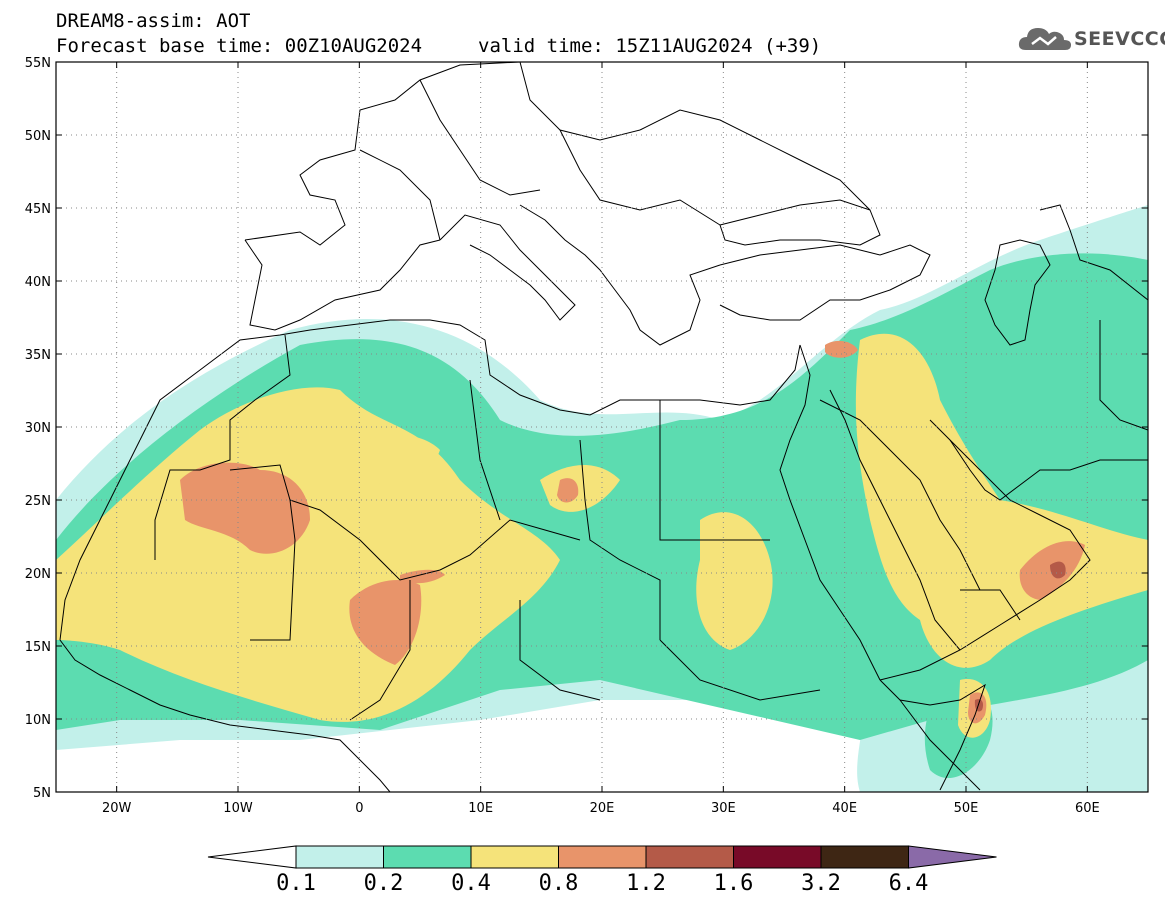 The height and width of the screenshot is (905, 1165). Describe the element at coordinates (909, 883) in the screenshot. I see `colorbar-label: 6.4` at that location.